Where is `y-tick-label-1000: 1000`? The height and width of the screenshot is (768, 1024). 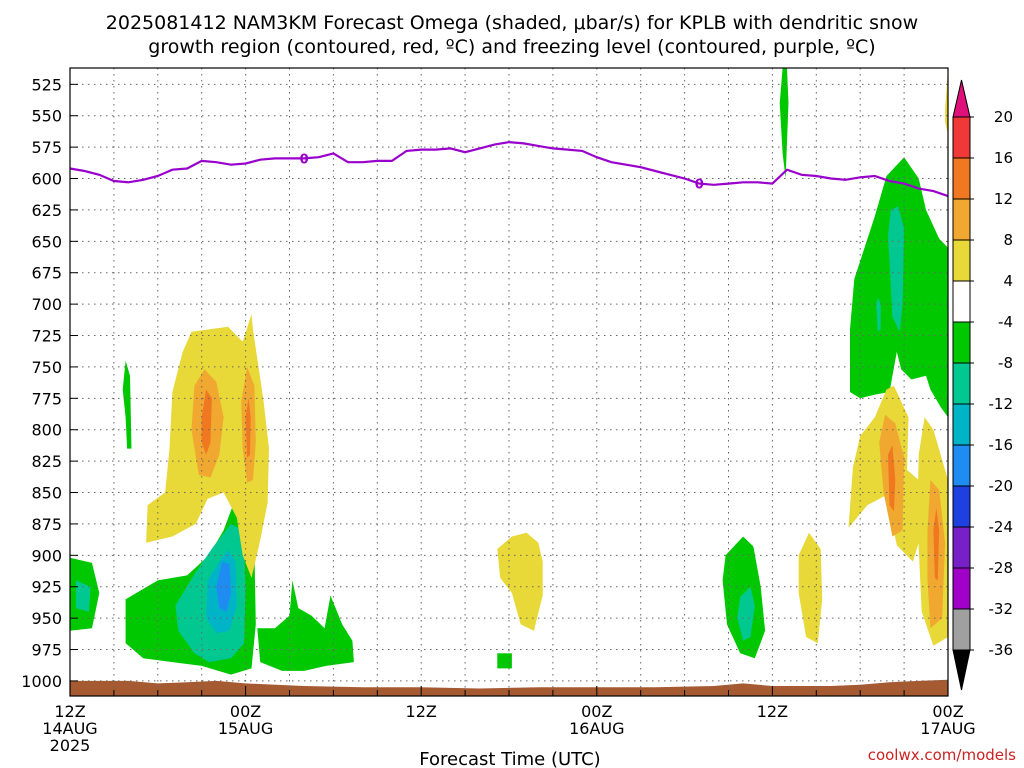 y-tick-label-1000: 1000 is located at coordinates (41, 681).